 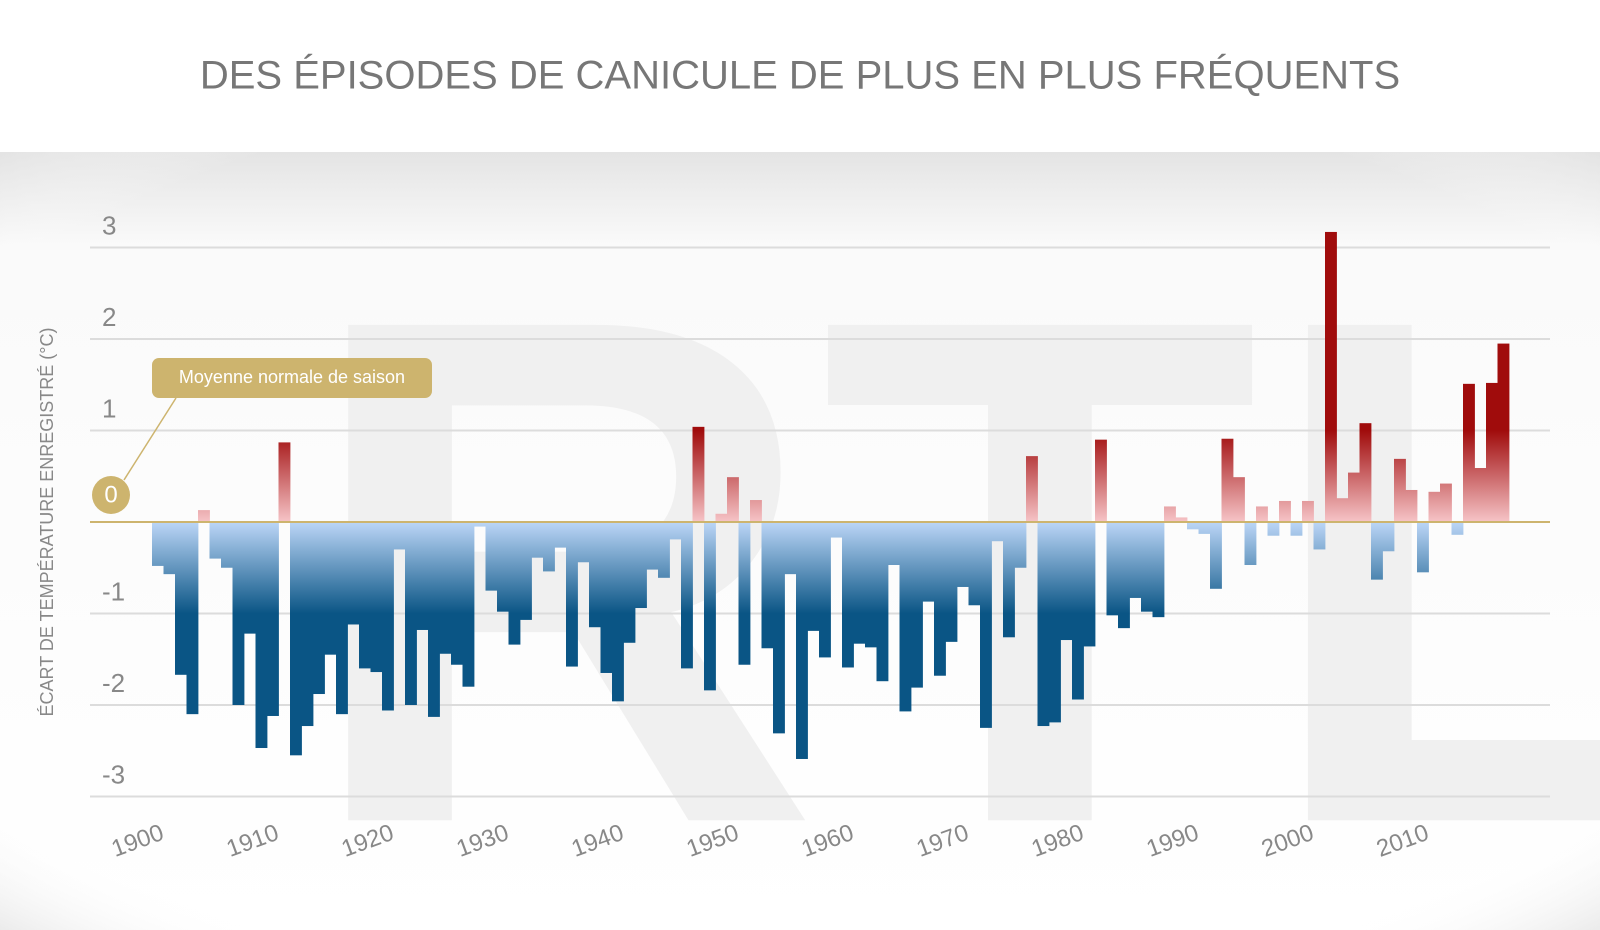 I want to click on y-tick-label: -1, so click(x=113, y=591).